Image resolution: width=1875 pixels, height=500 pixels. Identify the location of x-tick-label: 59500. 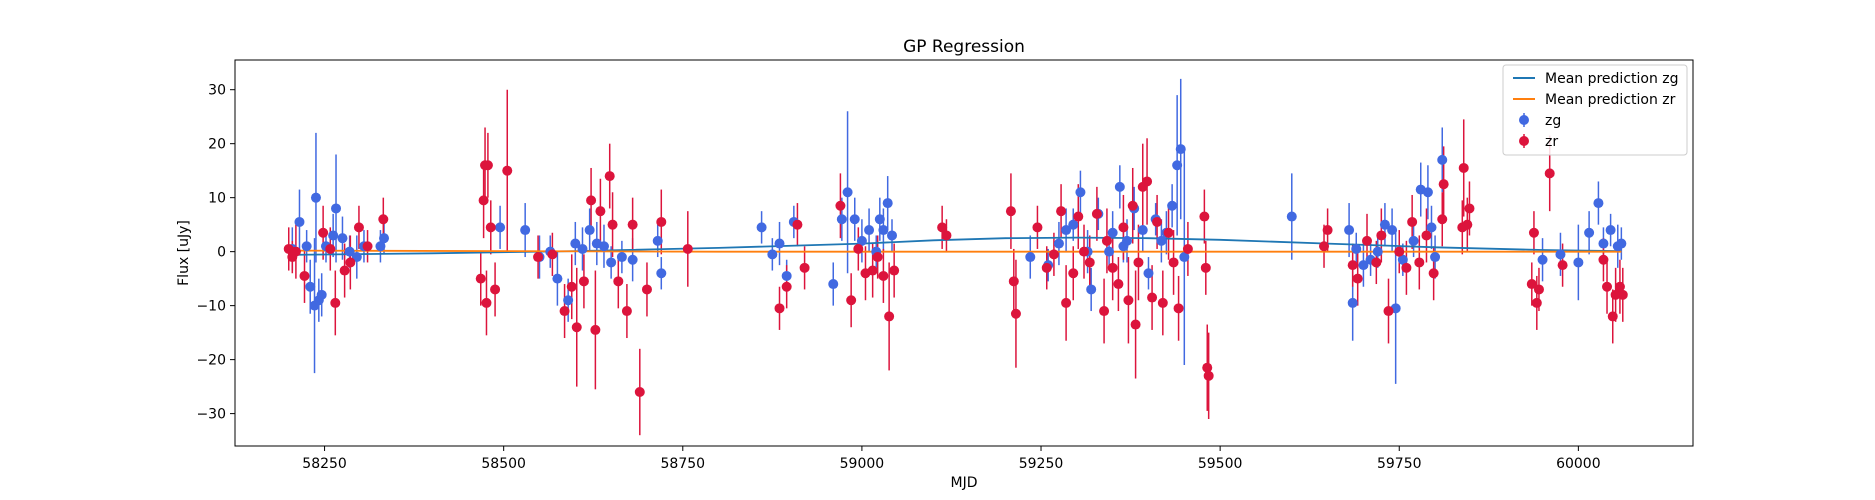
(1220, 464).